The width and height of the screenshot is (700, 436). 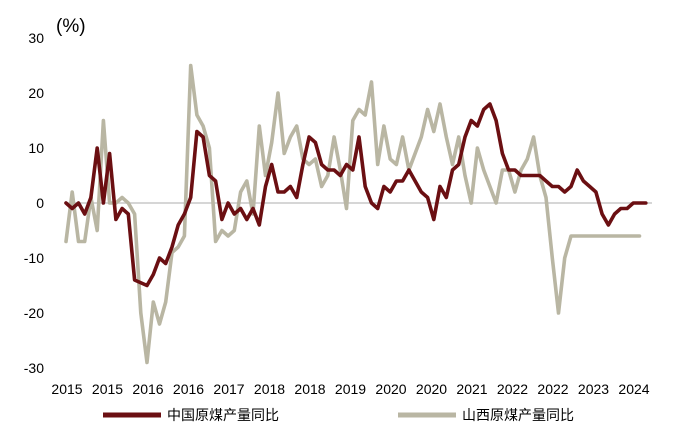 I want to click on x-tick-label: 2021, so click(x=471, y=389).